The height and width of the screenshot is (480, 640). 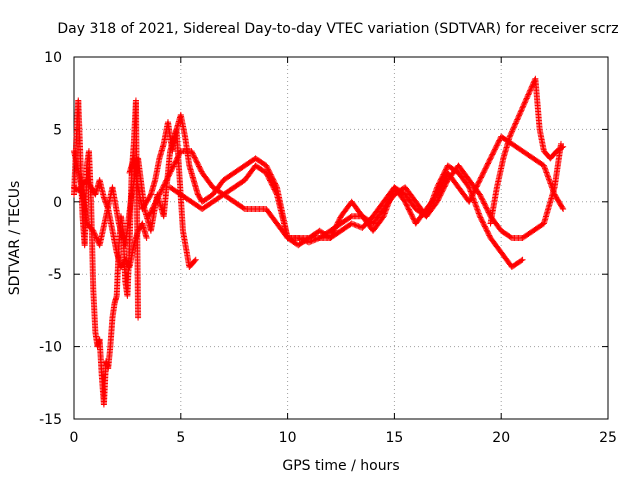 I want to click on y-tick-label: 5, so click(x=57, y=130).